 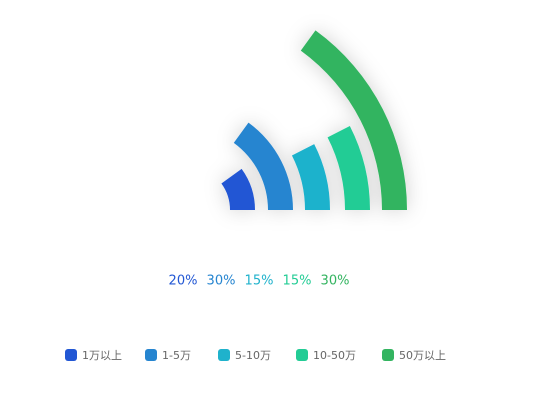 I want to click on legend-label: 1-5万, so click(x=176, y=355).